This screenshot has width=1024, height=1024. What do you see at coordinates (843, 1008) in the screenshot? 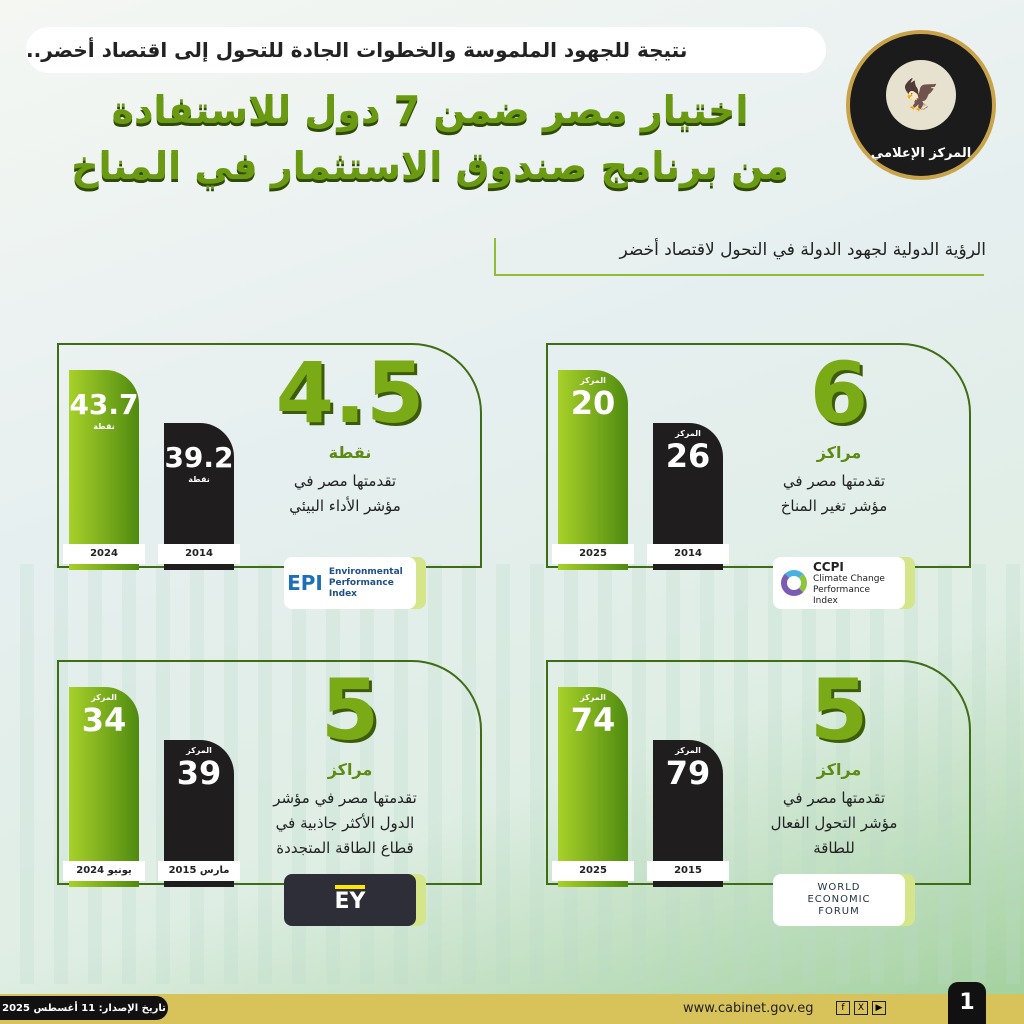
I see `facebook-icon: f` at bounding box center [843, 1008].